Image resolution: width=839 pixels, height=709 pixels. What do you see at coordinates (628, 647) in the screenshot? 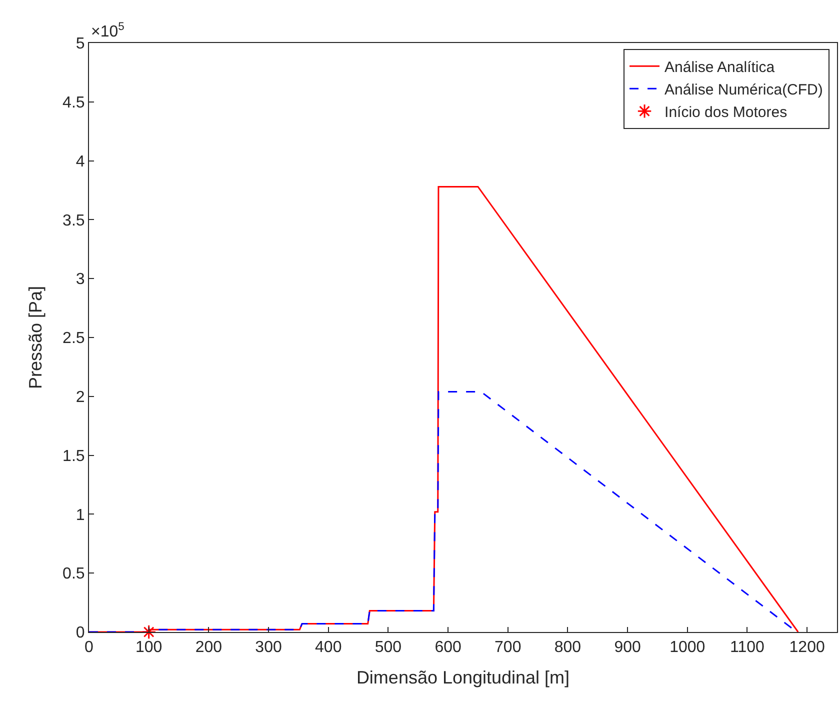
I see `x-tick-label: 900` at bounding box center [628, 647].